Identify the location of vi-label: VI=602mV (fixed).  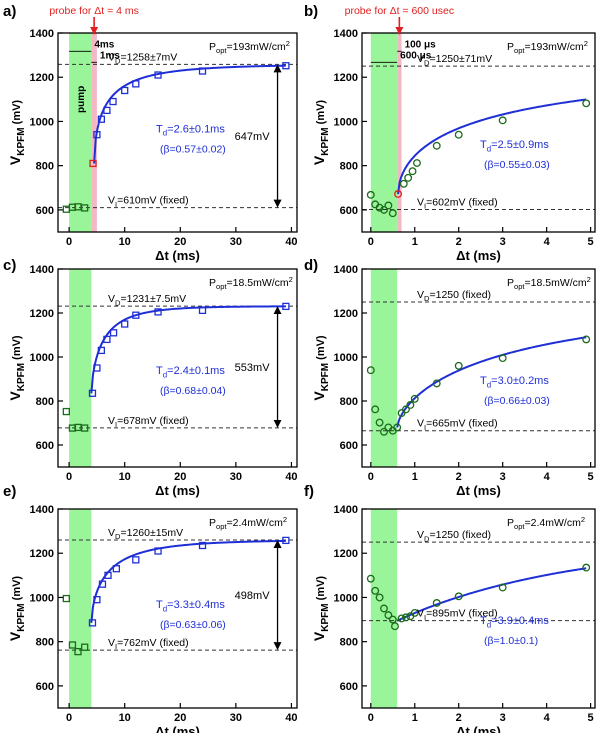
(457, 203).